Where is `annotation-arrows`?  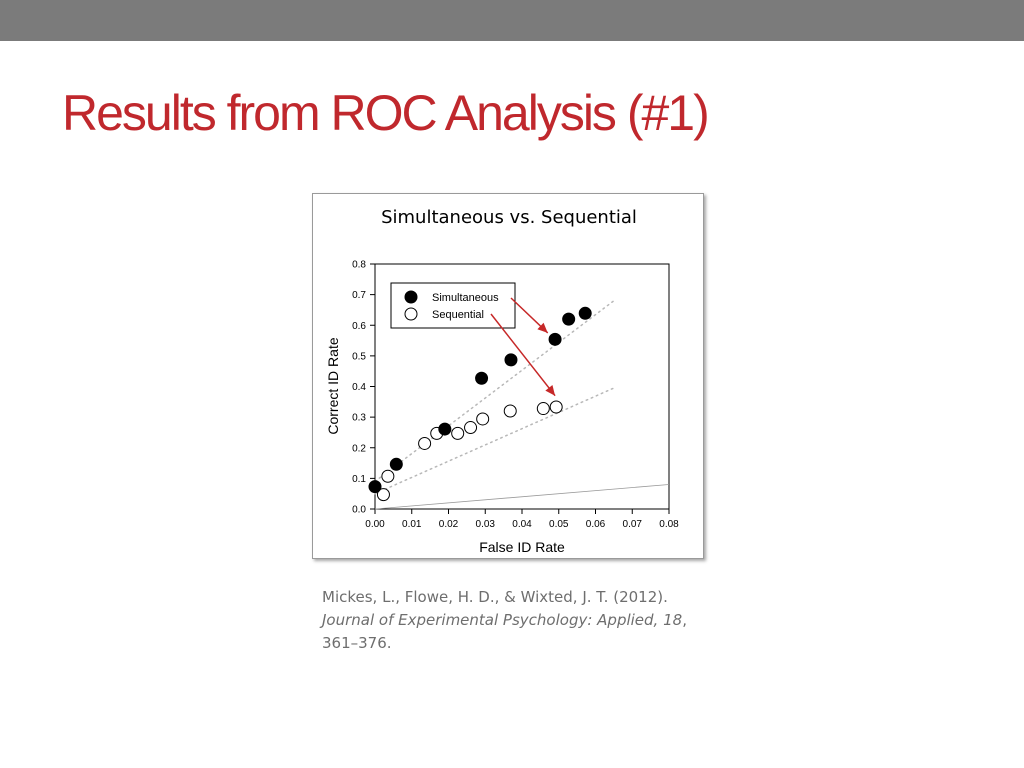 annotation-arrows is located at coordinates (523, 347).